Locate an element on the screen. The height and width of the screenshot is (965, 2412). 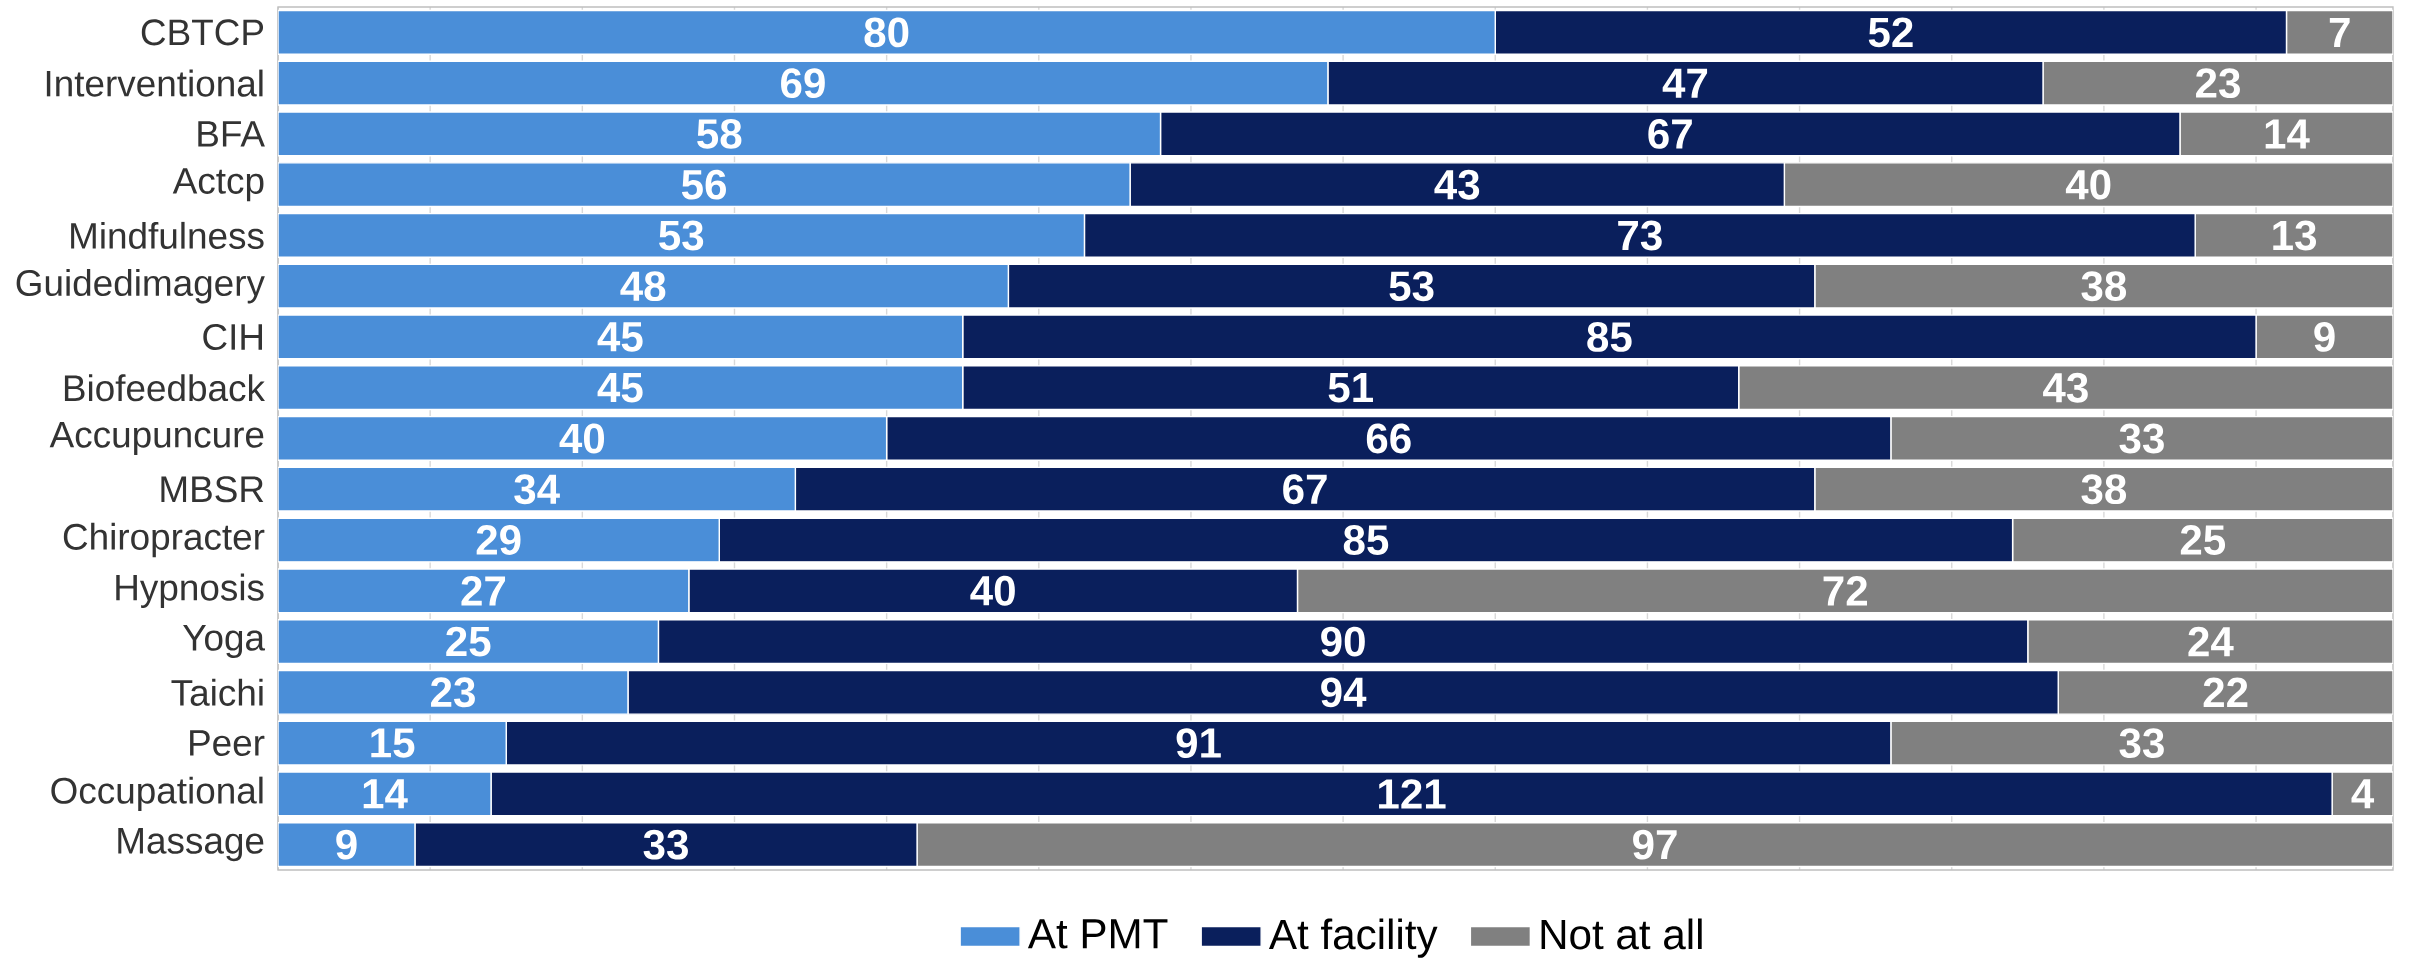
data-label: 73 is located at coordinates (1640, 235).